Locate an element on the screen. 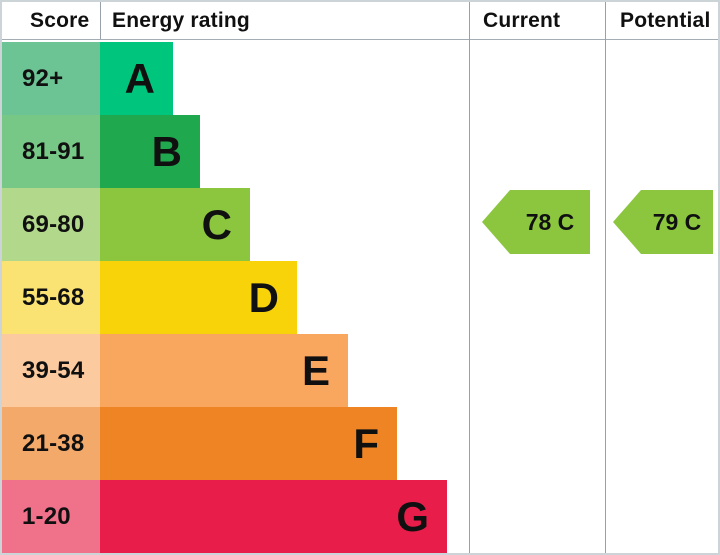 The image size is (720, 555). band-c-letter: C is located at coordinates (216, 224).